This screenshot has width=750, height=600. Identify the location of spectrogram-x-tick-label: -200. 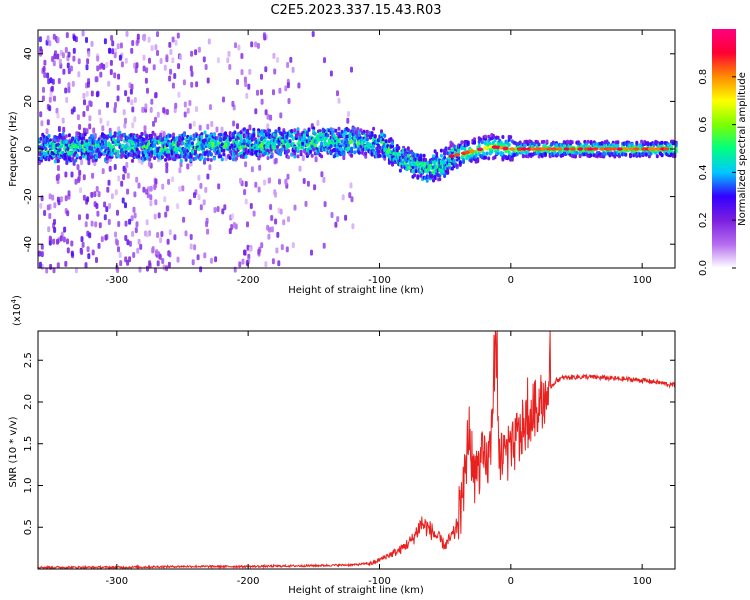
(248, 280).